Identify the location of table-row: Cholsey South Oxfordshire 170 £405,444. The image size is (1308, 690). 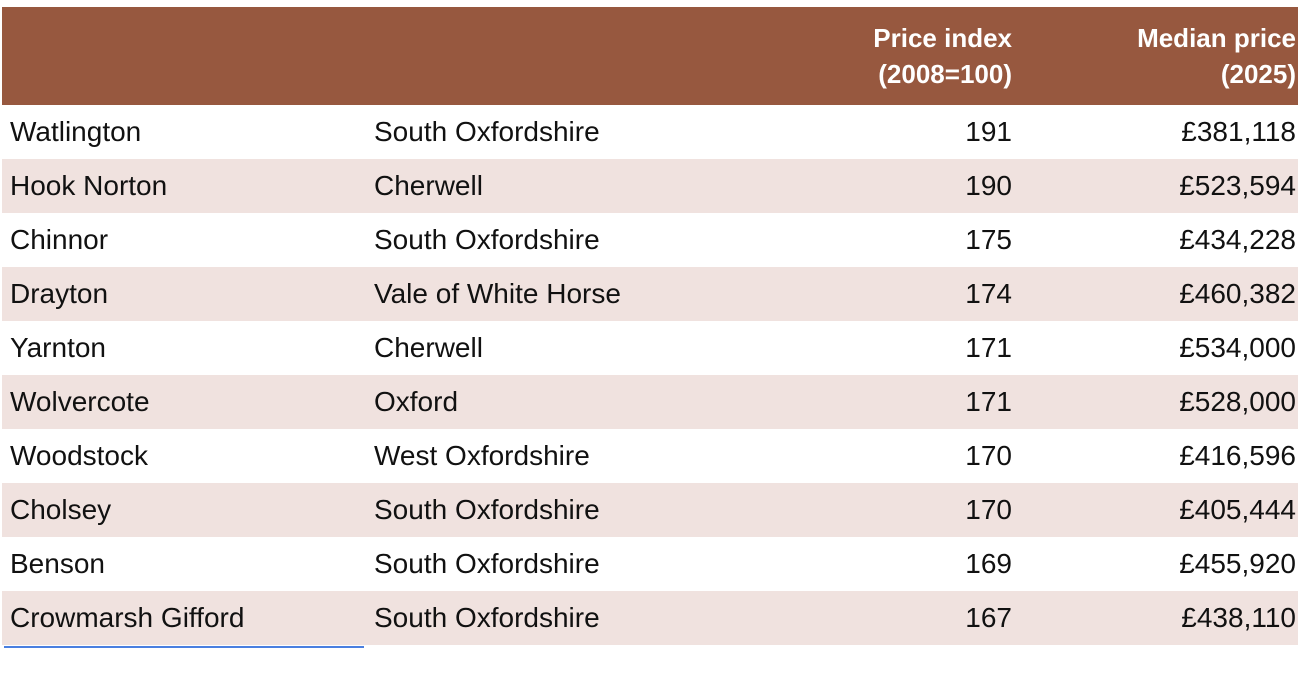
(650, 510).